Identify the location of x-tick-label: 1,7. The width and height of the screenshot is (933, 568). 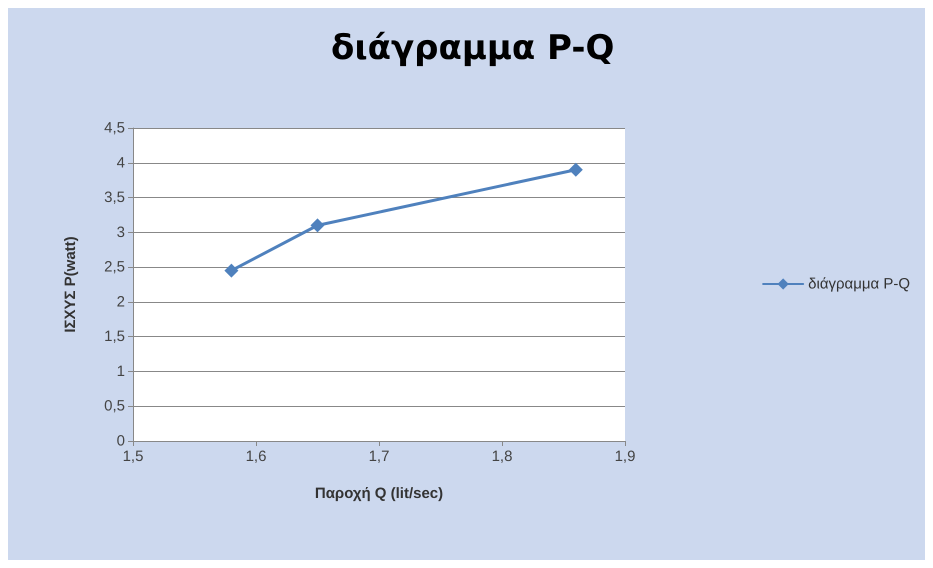
(379, 456).